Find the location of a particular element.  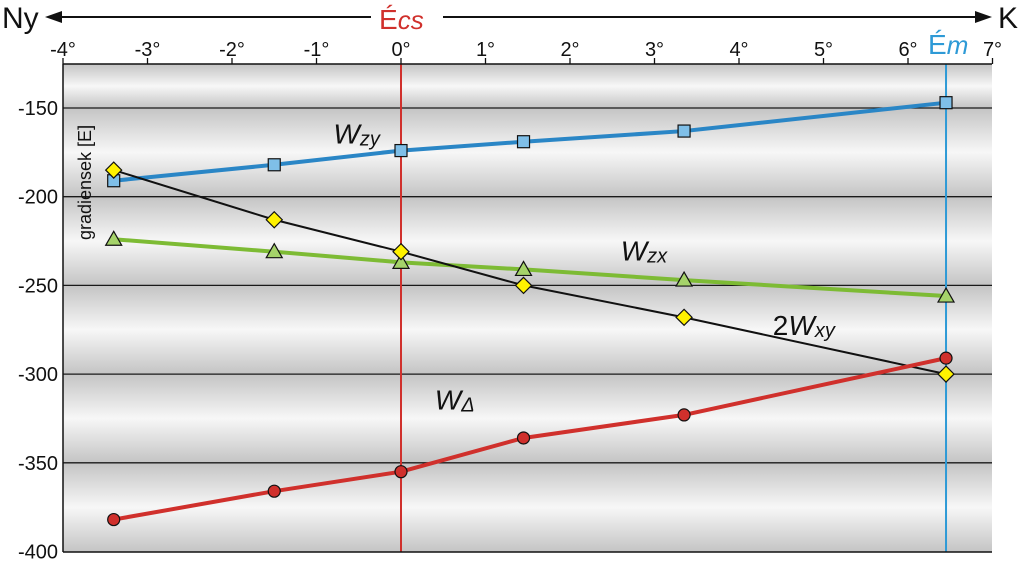

series-label: 2Wxy is located at coordinates (804, 326).